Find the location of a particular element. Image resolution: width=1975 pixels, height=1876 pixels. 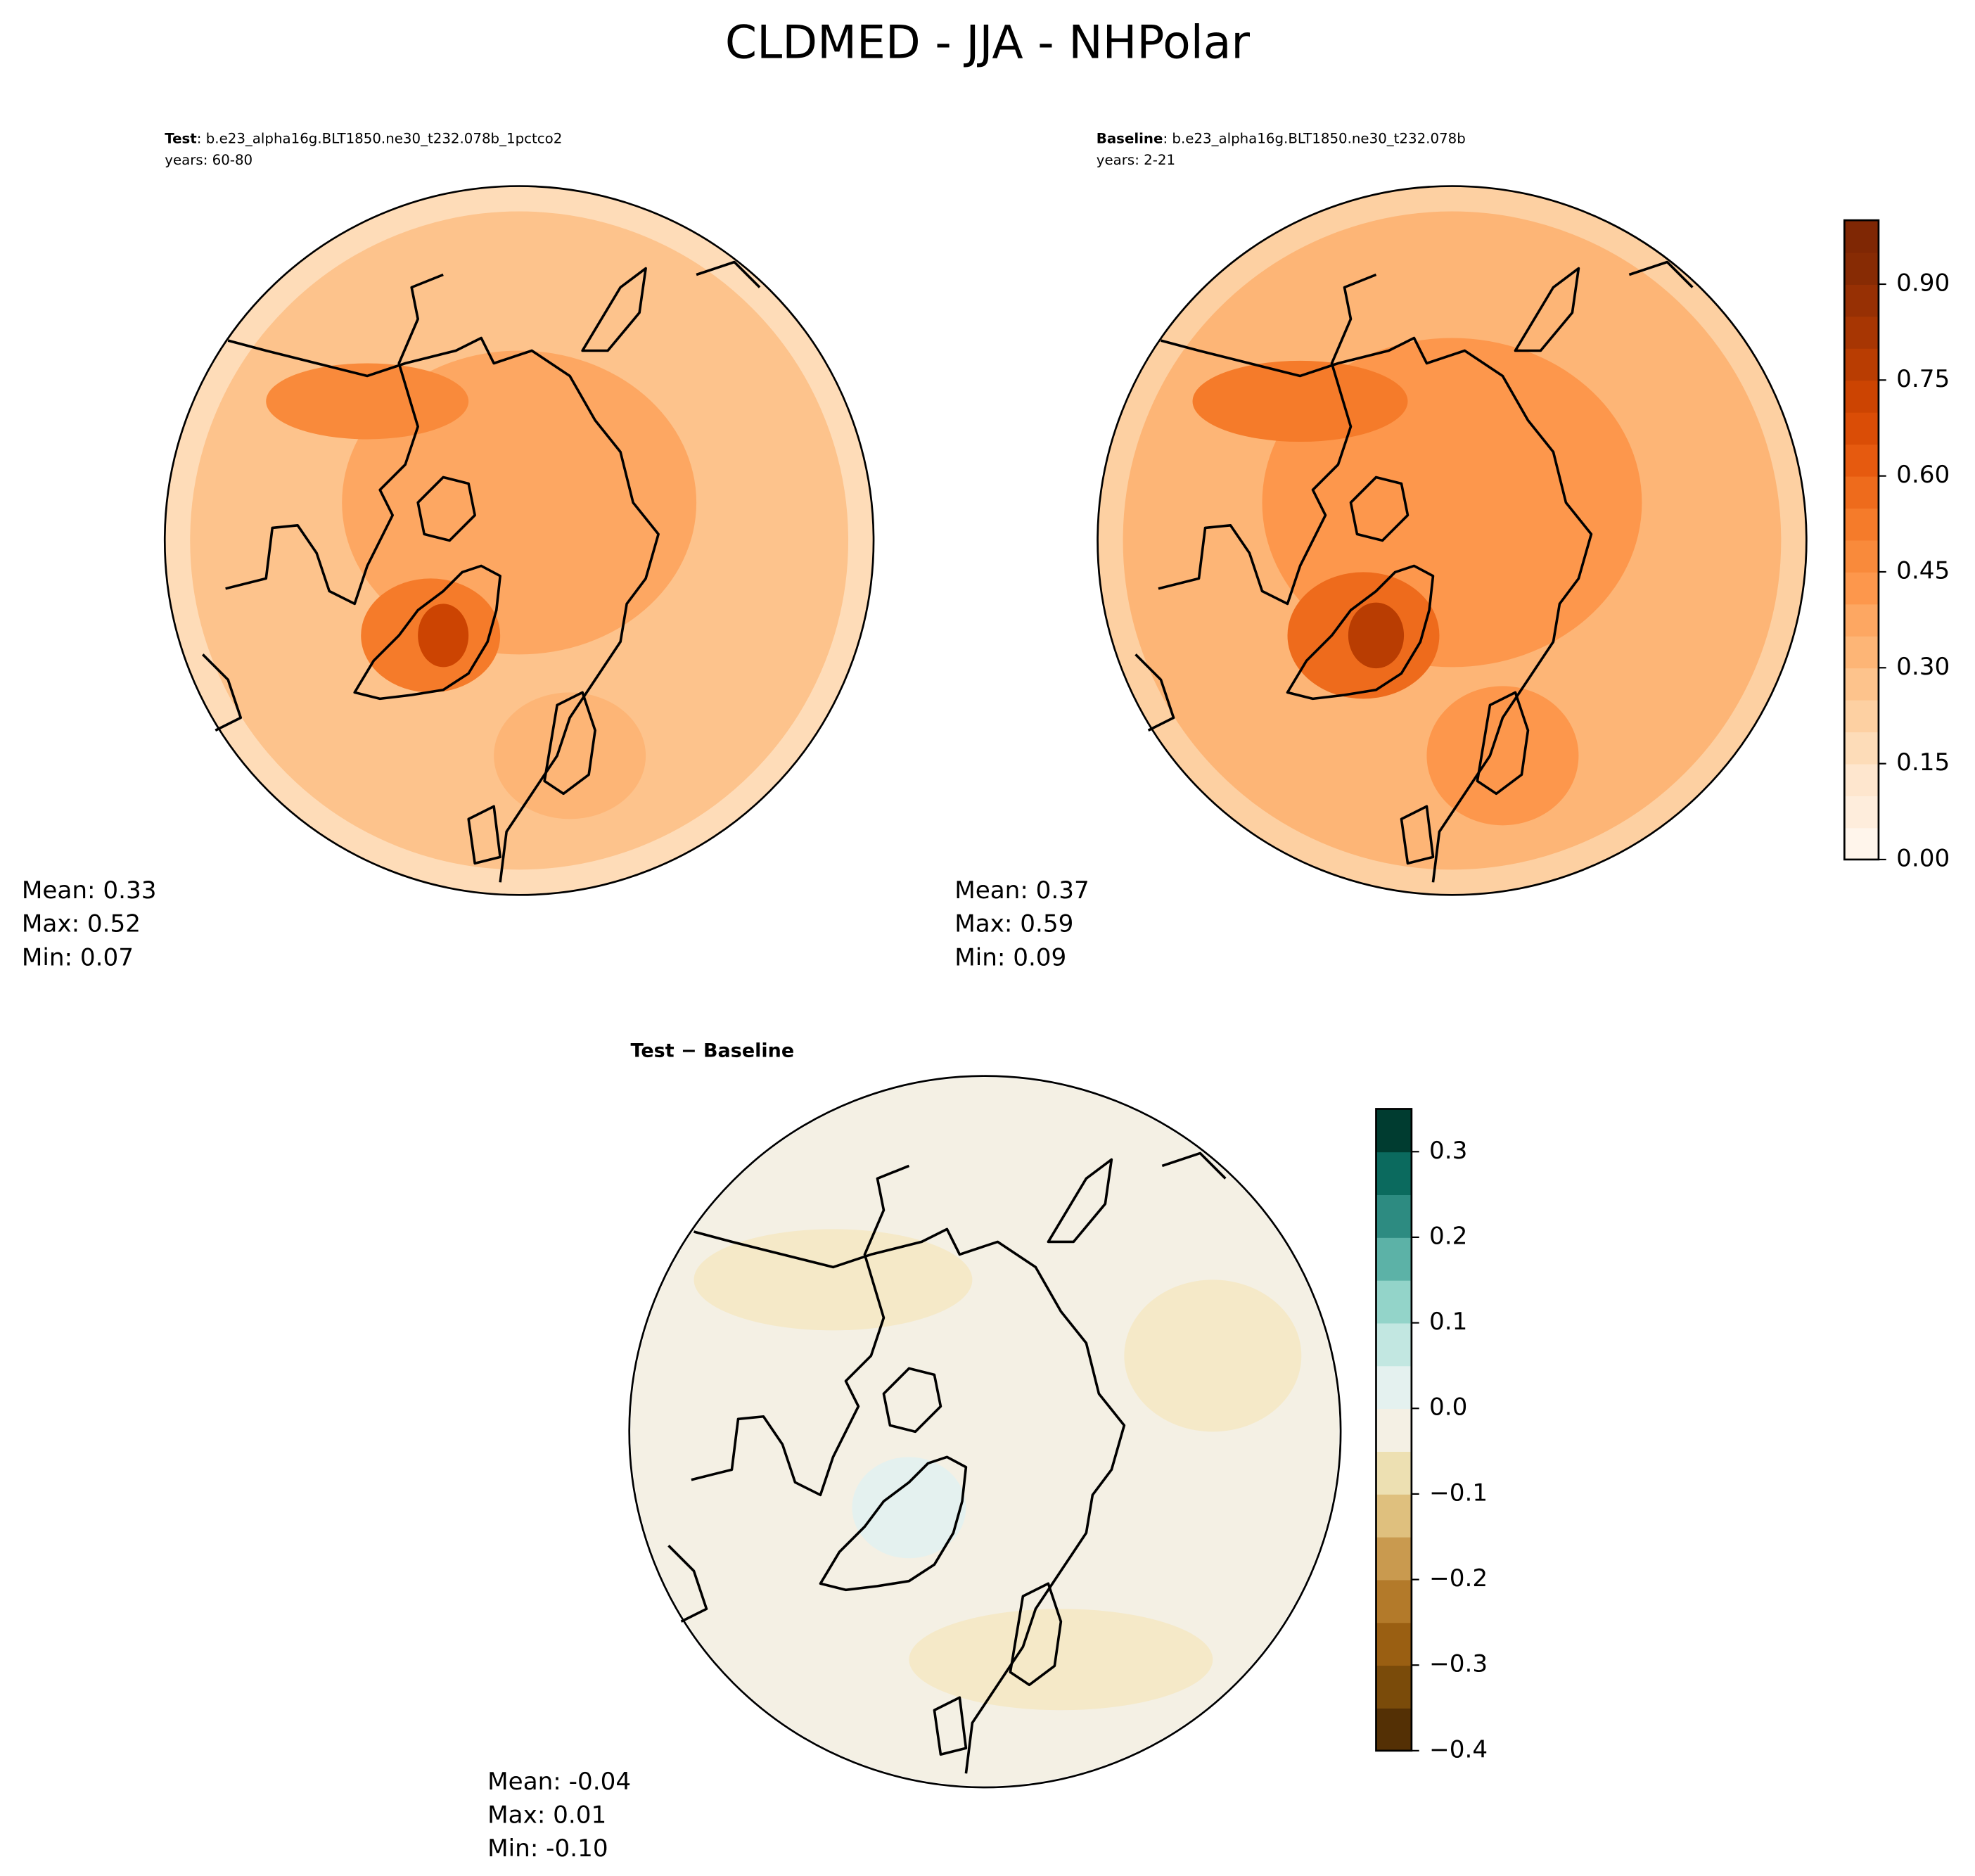

colorbar-tick-label: 0.60 is located at coordinates (1923, 475).